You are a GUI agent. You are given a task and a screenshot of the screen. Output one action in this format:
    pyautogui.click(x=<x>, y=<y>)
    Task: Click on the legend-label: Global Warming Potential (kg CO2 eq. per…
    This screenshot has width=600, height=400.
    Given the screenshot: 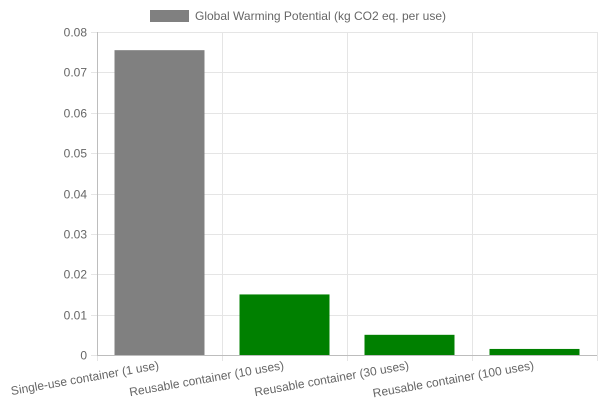 What is the action you would take?
    pyautogui.click(x=320, y=16)
    